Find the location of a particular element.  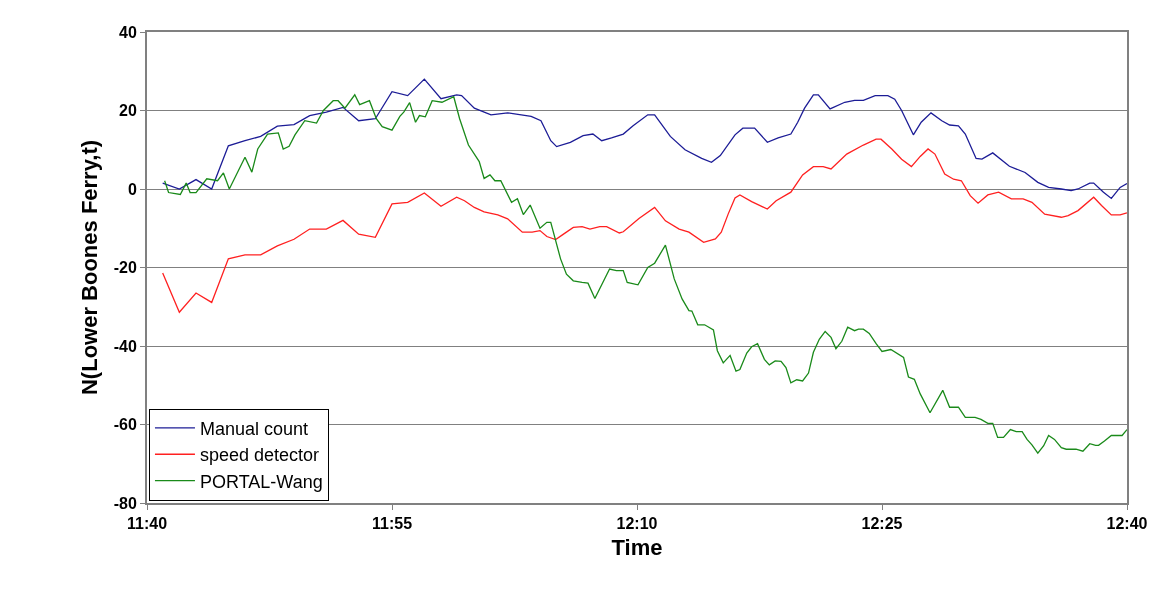

x-axis-title: Time is located at coordinates (637, 547).